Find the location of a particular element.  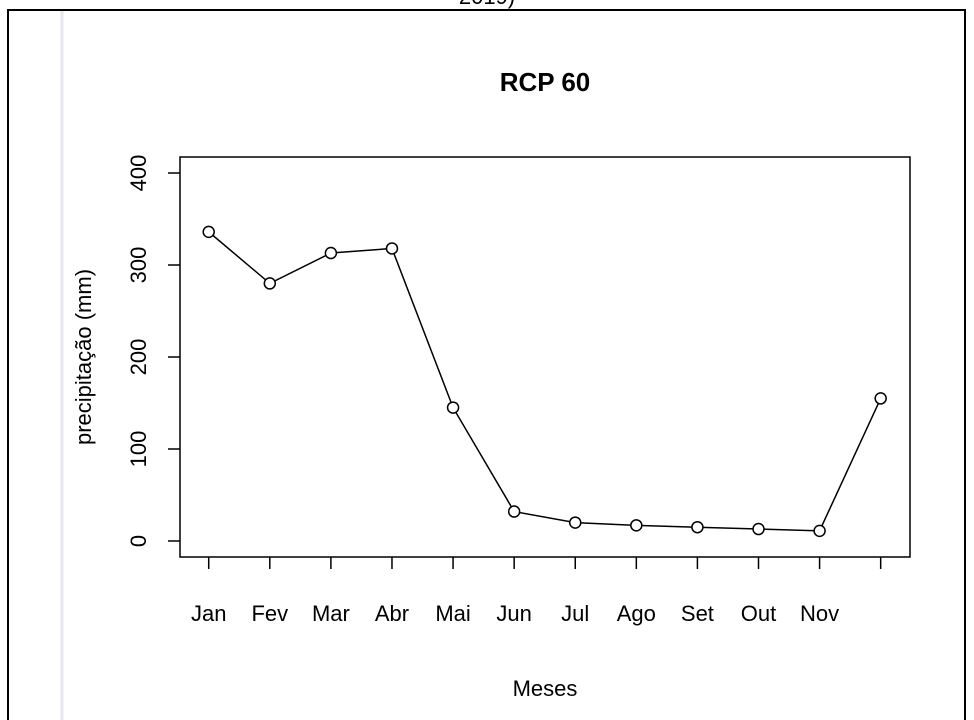

y-tick-label: 200 is located at coordinates (138, 357).